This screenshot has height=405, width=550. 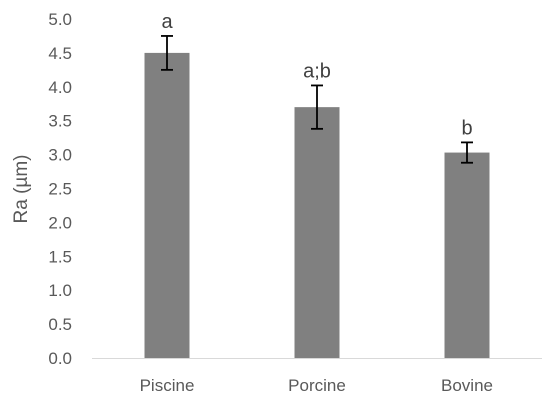 I want to click on y-tick-label: 2.5, so click(x=60, y=189).